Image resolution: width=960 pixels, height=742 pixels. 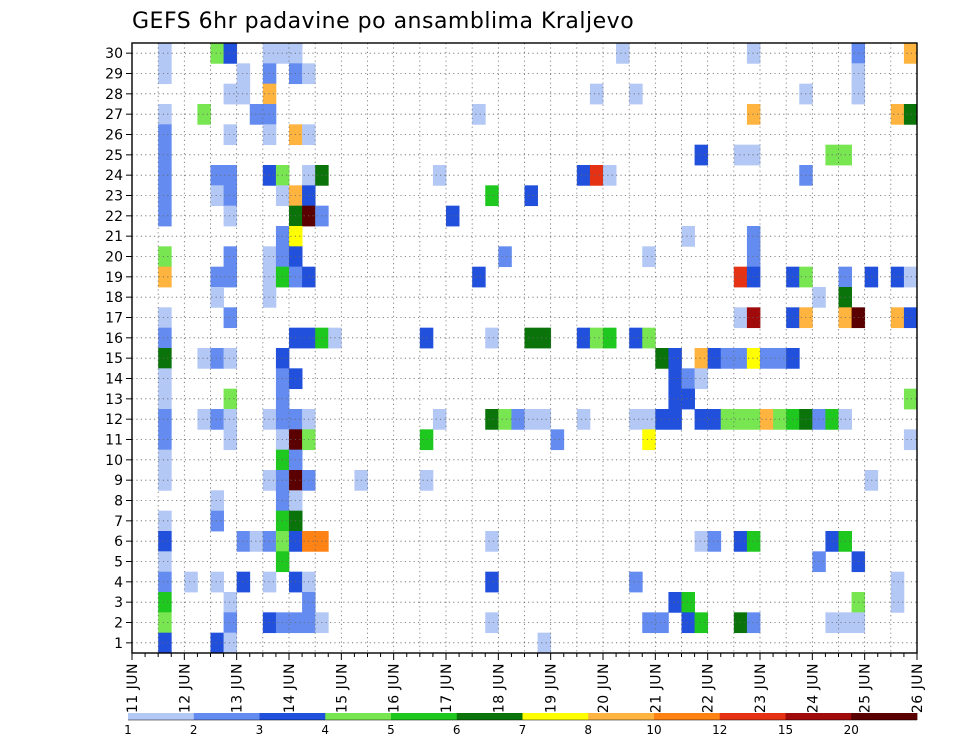 What do you see at coordinates (185, 688) in the screenshot?
I see `x-tick-label: 12 JUN` at bounding box center [185, 688].